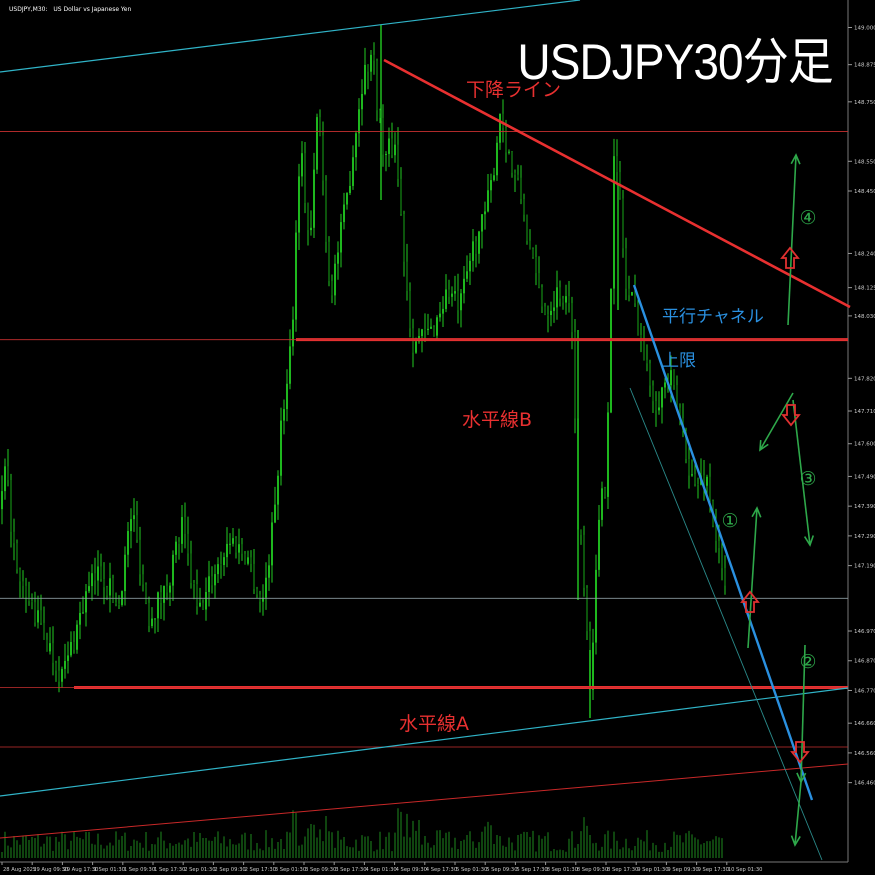 Image resolution: width=875 pixels, height=875 pixels. I want to click on x-tick-label: 2 Sep 17:30, so click(260, 870).